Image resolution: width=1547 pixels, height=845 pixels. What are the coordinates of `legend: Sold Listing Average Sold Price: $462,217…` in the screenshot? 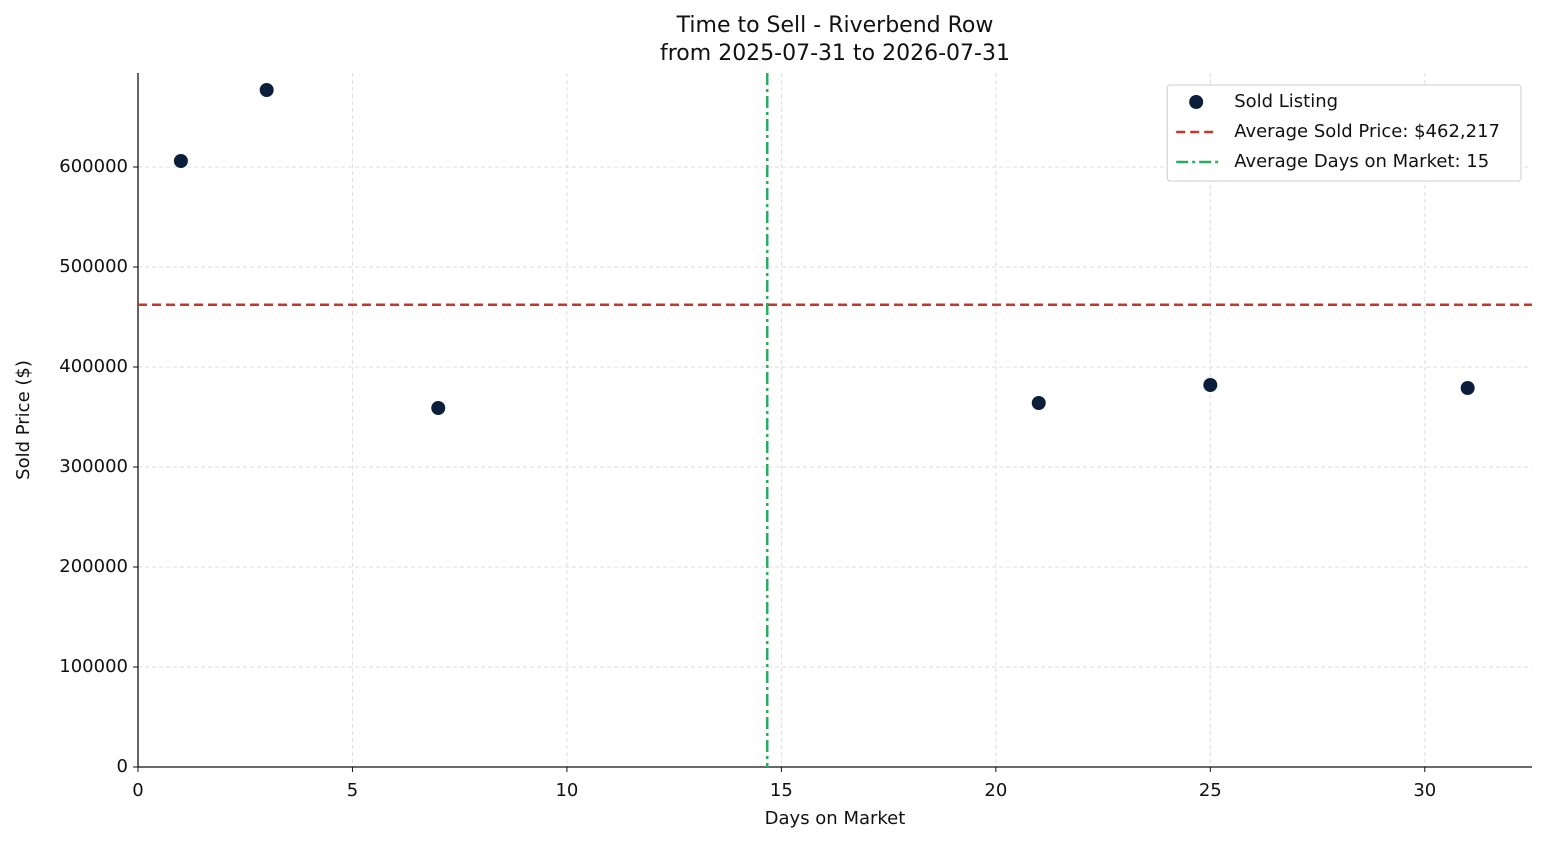 It's located at (1344, 133).